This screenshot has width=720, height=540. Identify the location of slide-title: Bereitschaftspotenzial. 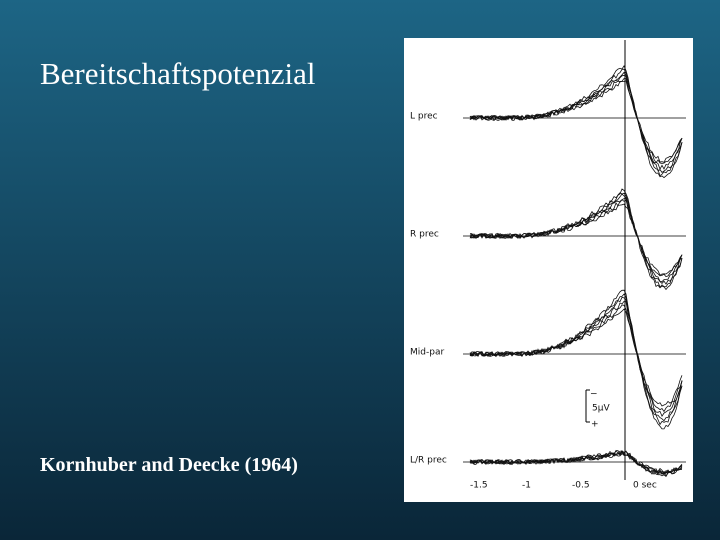
(178, 73).